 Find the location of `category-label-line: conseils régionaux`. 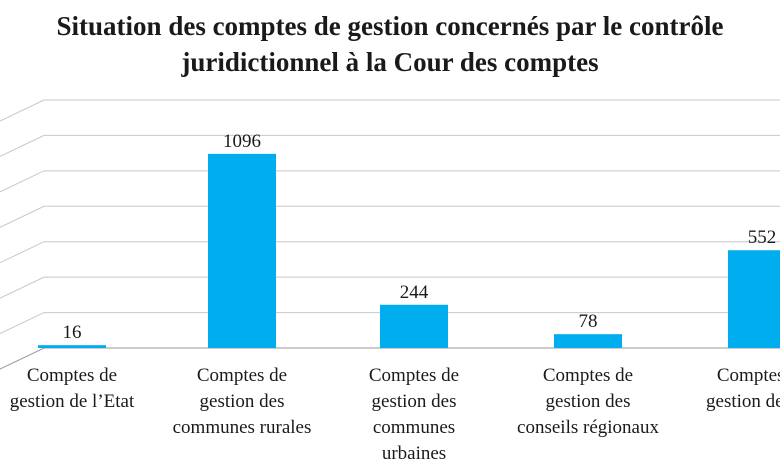

category-label-line: conseils régionaux is located at coordinates (588, 427).